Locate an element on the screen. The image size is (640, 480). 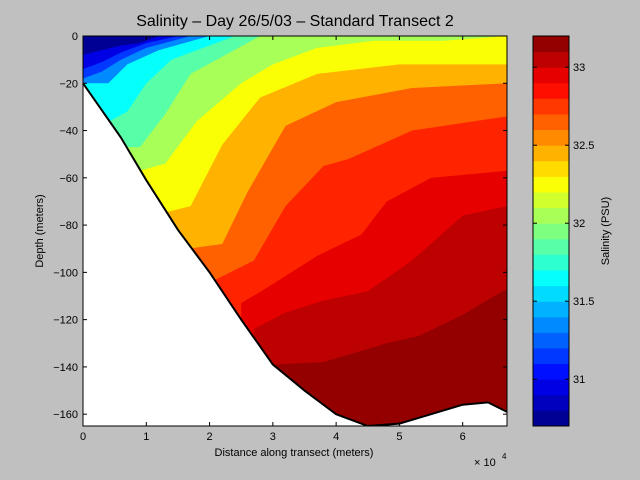
x-tick-label: 4 is located at coordinates (336, 437).